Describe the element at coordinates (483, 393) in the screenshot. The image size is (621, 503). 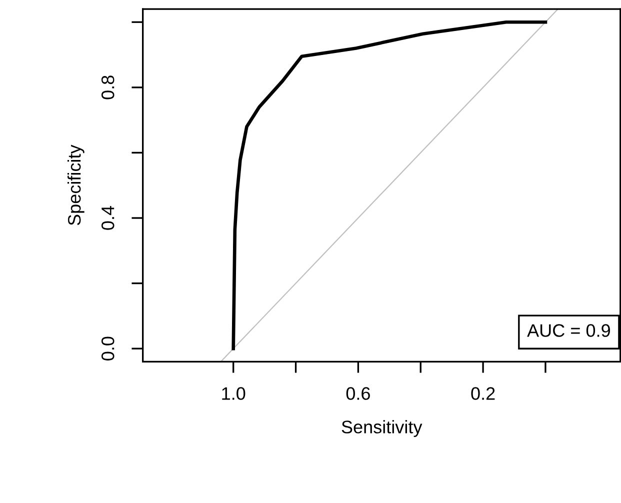
I see `x-tick-label: 0.2` at that location.